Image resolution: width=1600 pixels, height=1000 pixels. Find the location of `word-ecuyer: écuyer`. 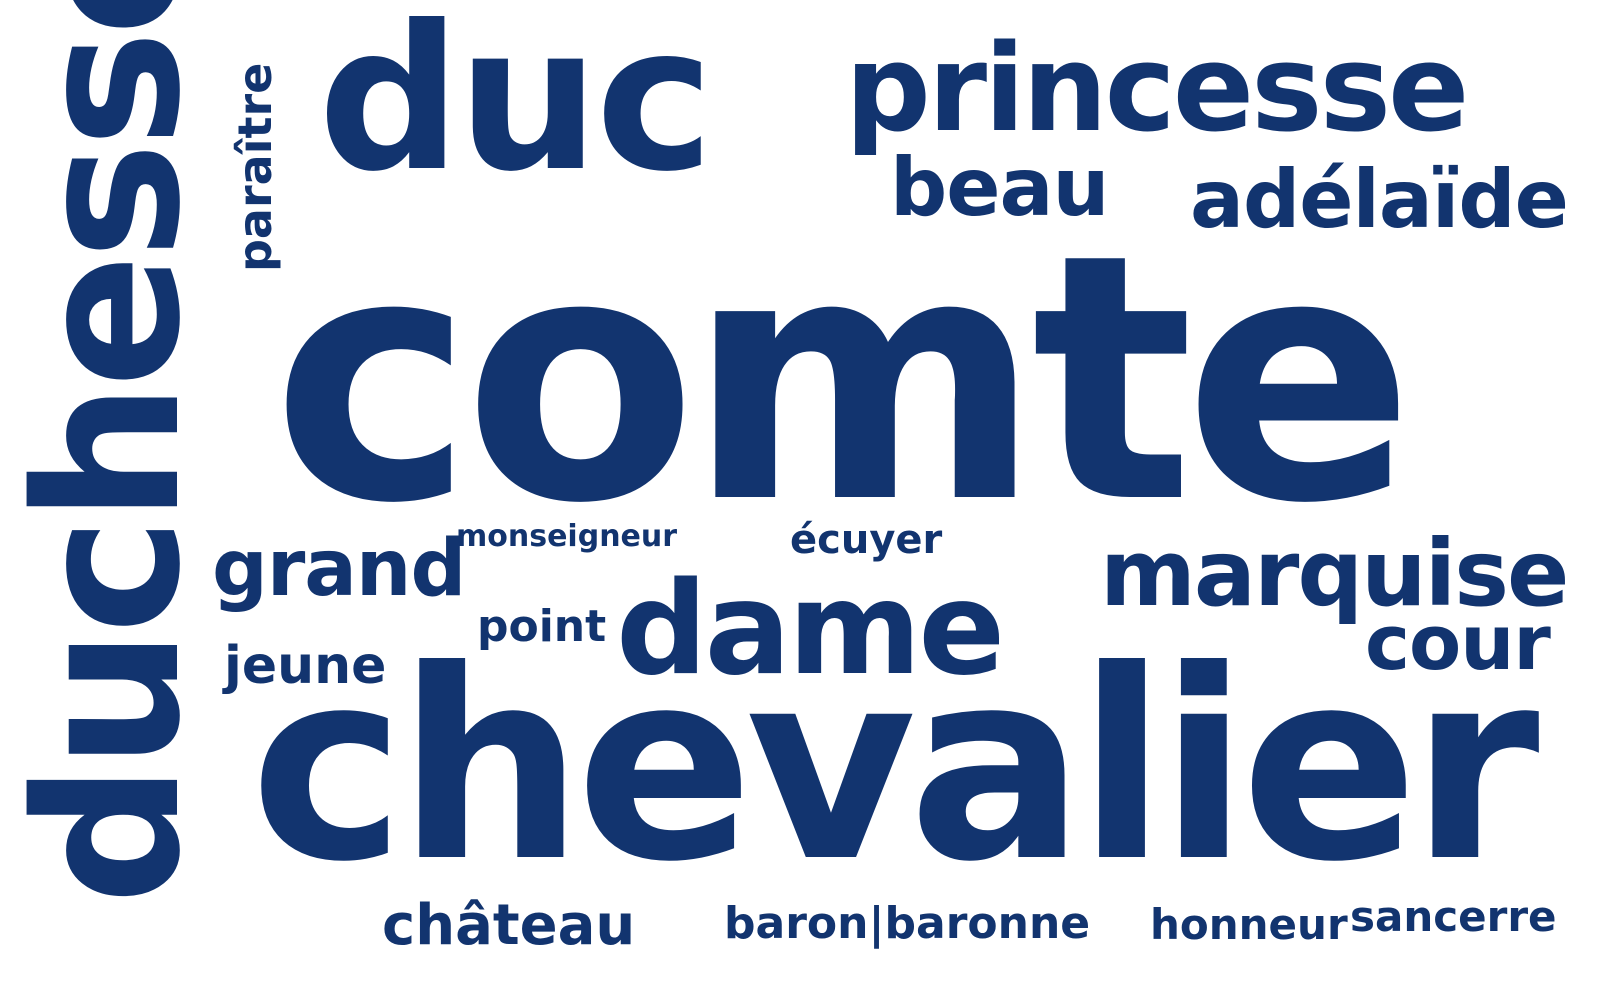

word-ecuyer: écuyer is located at coordinates (866, 540).